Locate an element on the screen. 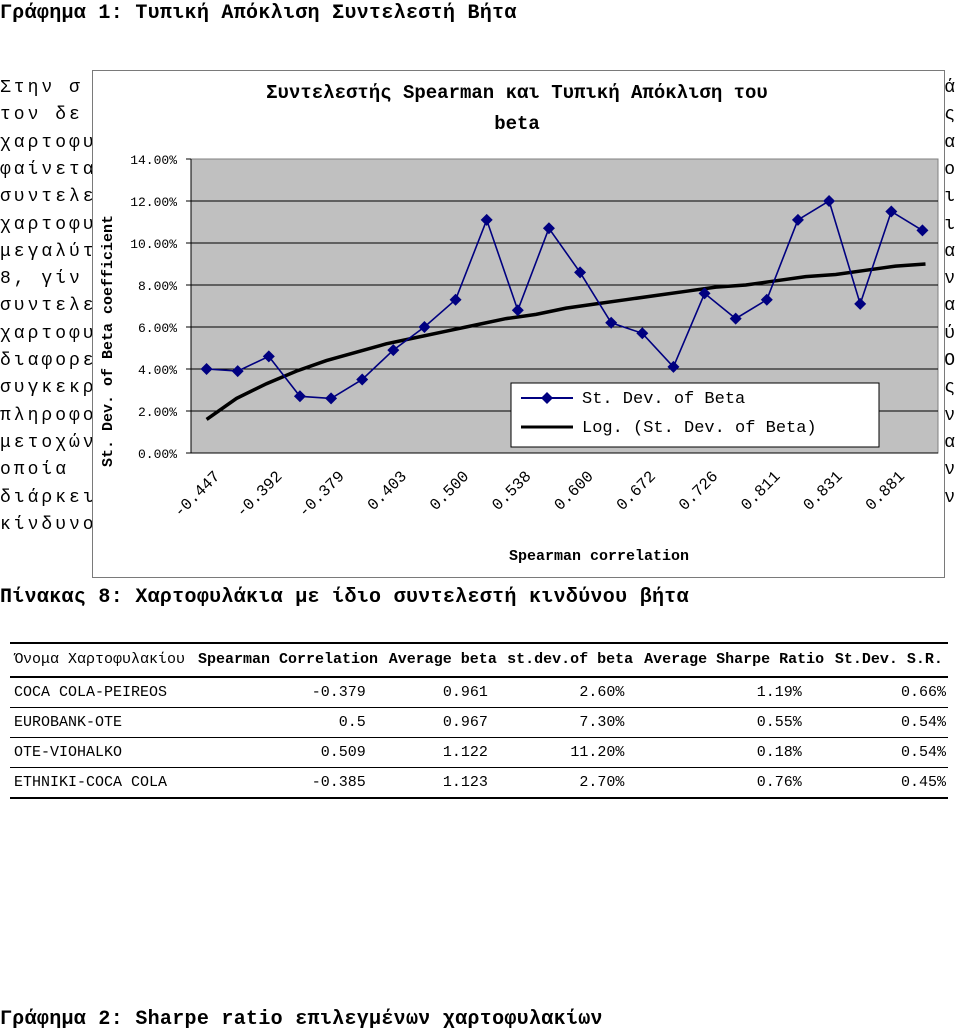 This screenshot has height=1031, width=960. legend-box is located at coordinates (695, 415).